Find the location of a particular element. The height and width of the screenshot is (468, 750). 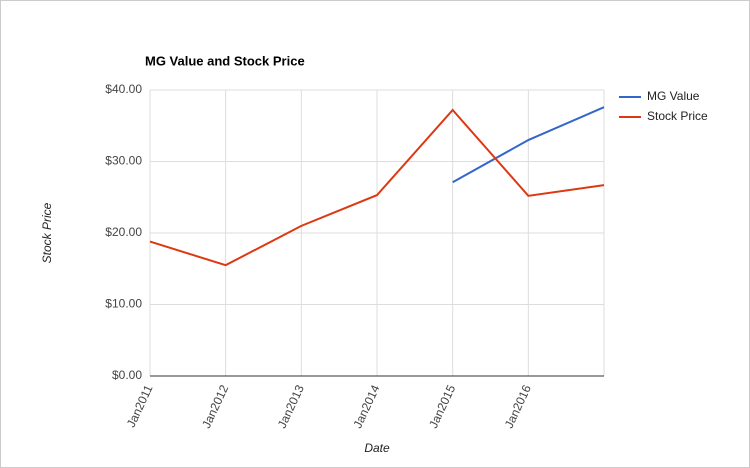

y-tick-label: $0.00 is located at coordinates (127, 375).